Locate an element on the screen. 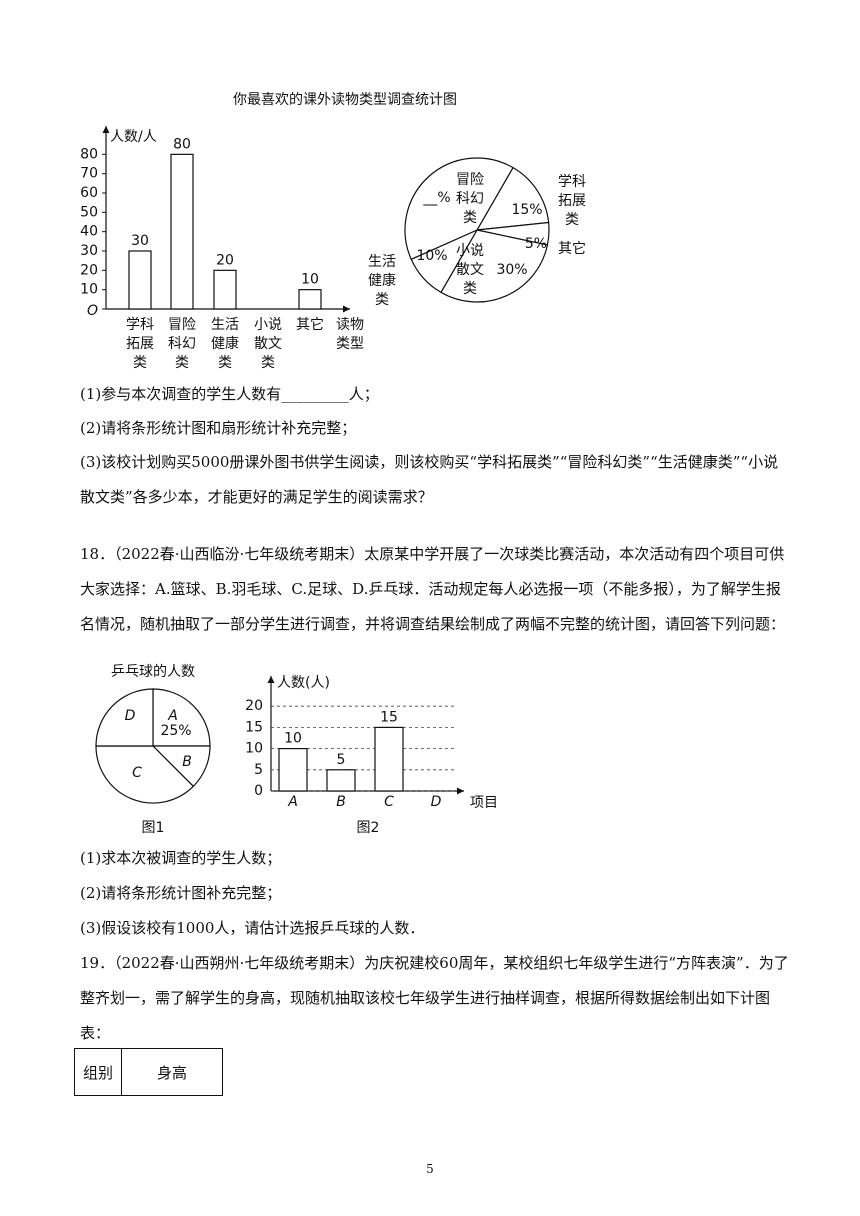  y-tick-label: 0 is located at coordinates (258, 791).